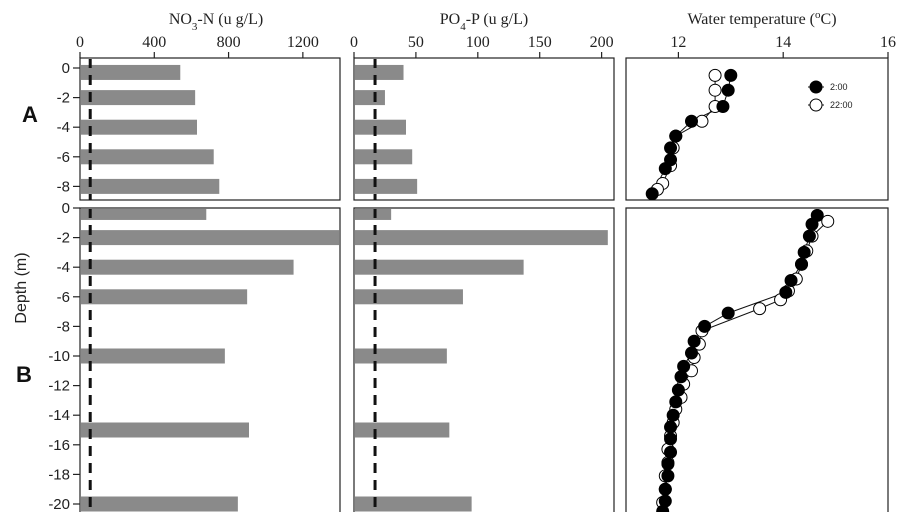 Image resolution: width=902 pixels, height=512 pixels. What do you see at coordinates (761, 18) in the screenshot?
I see `temperature-title: Water temperature (oC)` at bounding box center [761, 18].